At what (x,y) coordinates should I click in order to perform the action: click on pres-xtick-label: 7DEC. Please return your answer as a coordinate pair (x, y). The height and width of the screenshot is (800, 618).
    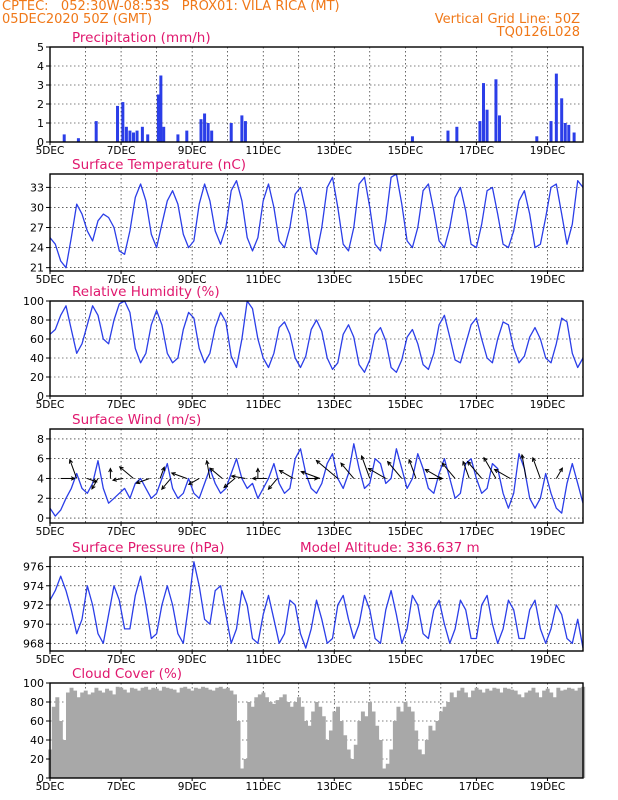
    Looking at the image, I should click on (121, 660).